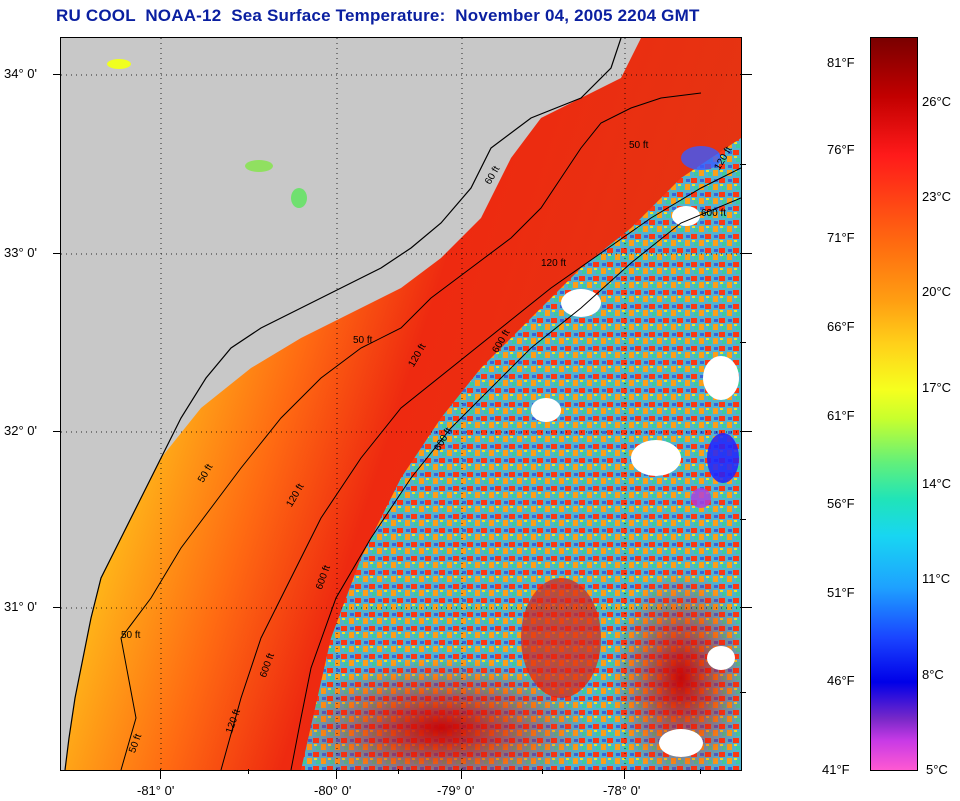 The image size is (960, 801). Describe the element at coordinates (933, 674) in the screenshot. I see `colorbar-c-label: 8°C` at that location.